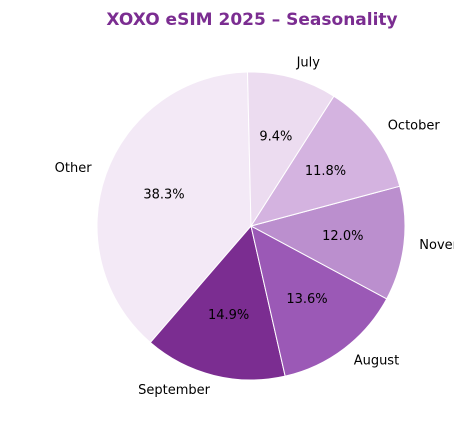  I want to click on slice-percent-july: 9.4%, so click(275, 137).